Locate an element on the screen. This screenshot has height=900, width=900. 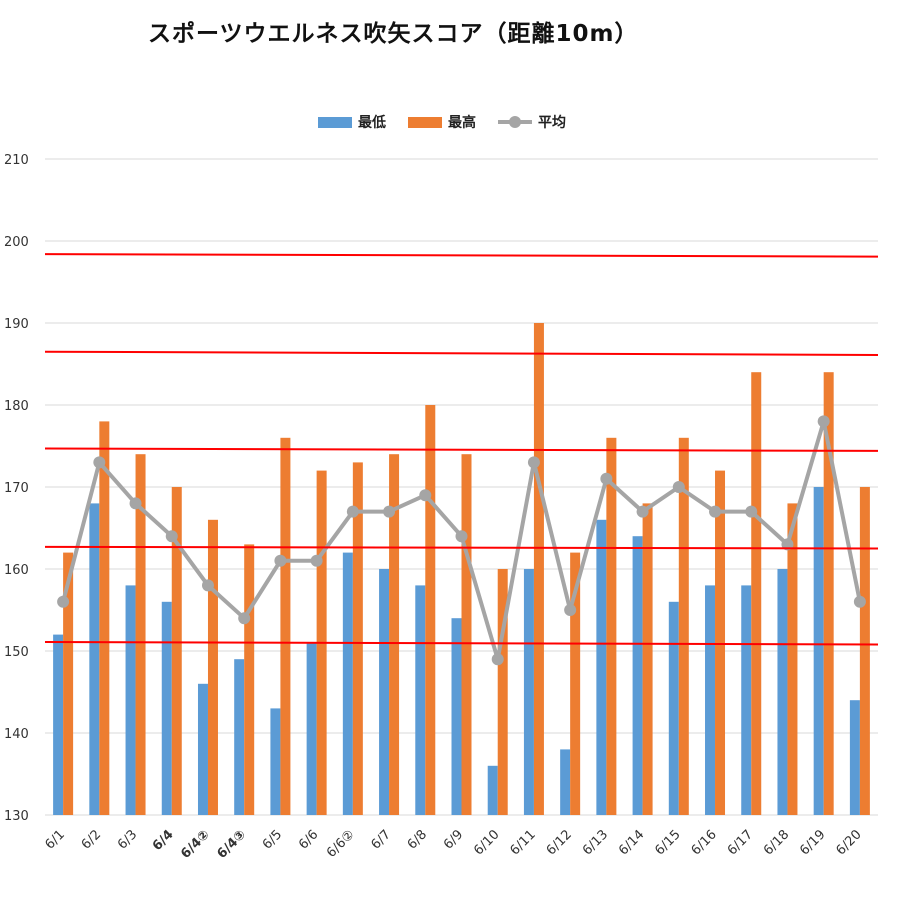
legend-swatch-min is located at coordinates (335, 122).